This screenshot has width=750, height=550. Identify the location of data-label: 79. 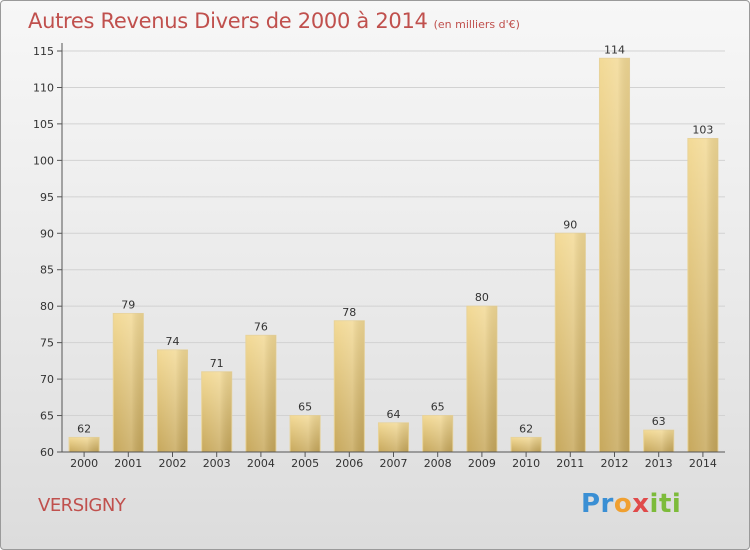
(128, 304).